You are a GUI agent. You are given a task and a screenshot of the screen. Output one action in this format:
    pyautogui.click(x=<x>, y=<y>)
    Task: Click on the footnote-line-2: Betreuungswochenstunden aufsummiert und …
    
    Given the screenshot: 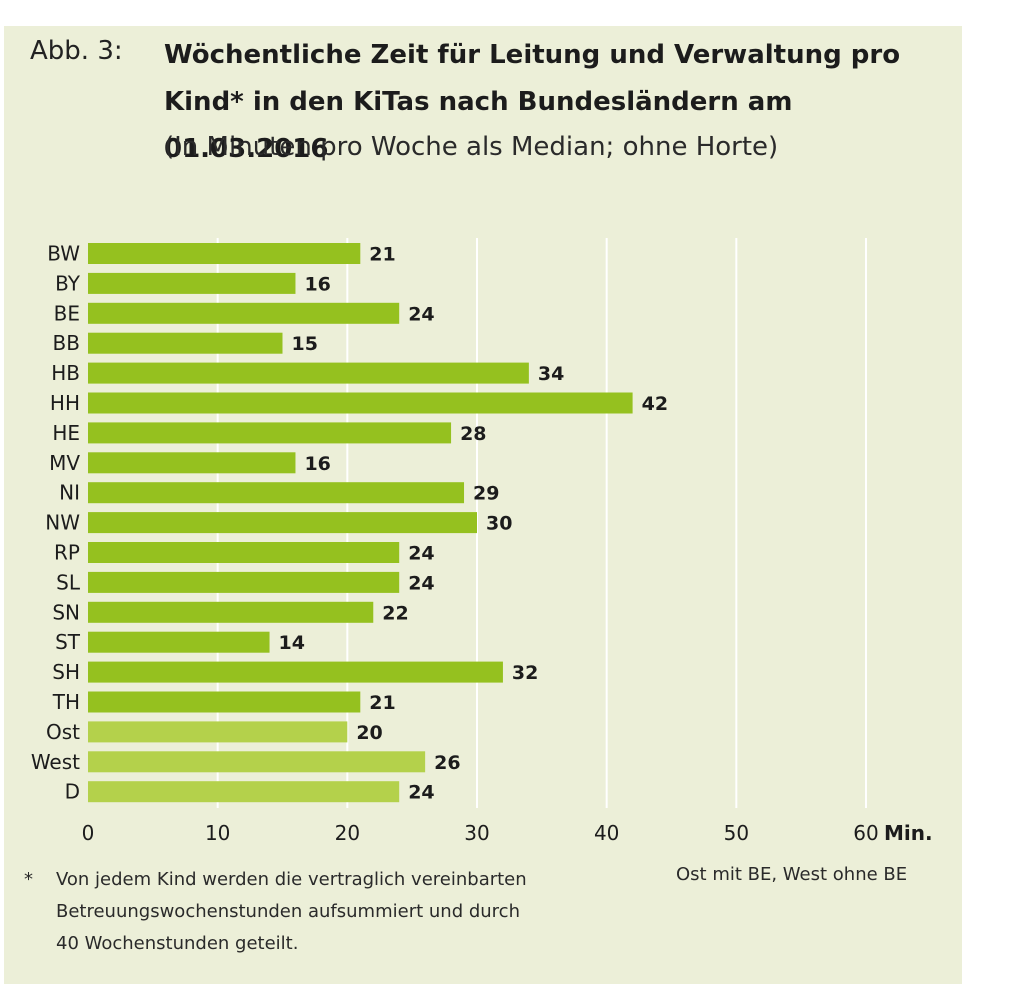 What is the action you would take?
    pyautogui.click(x=288, y=911)
    